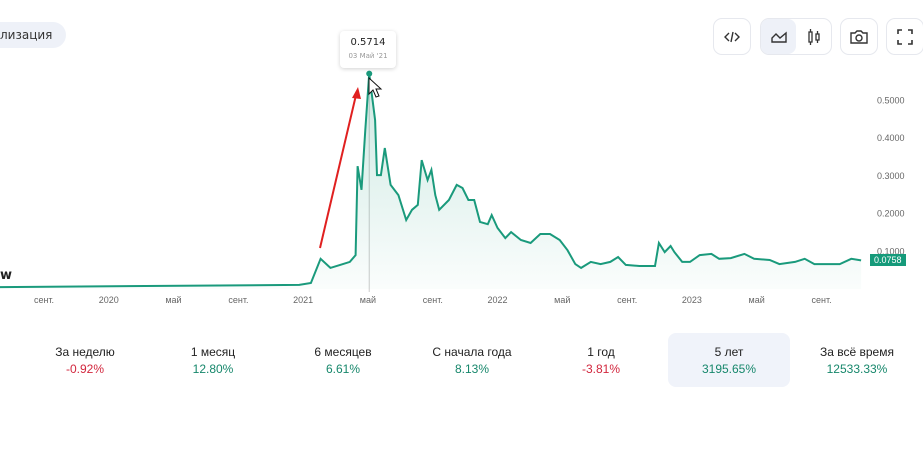 The height and width of the screenshot is (462, 923). What do you see at coordinates (891, 251) in the screenshot?
I see `y-tick-label: 0.1000` at bounding box center [891, 251].